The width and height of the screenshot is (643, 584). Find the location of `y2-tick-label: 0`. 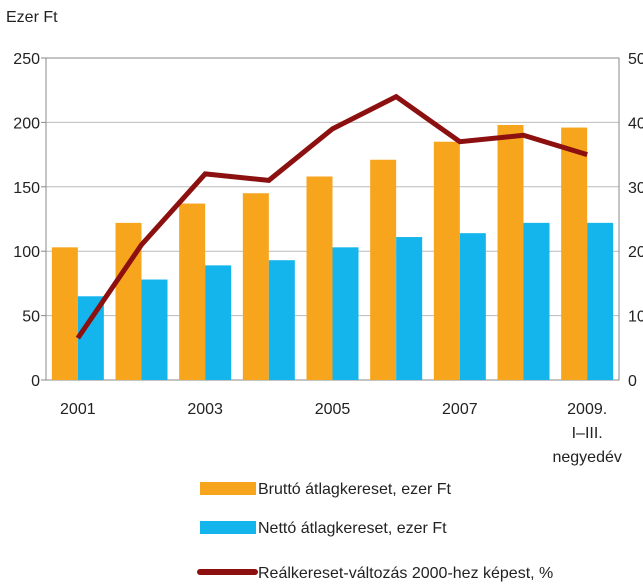

y2-tick-label: 0 is located at coordinates (632, 381).